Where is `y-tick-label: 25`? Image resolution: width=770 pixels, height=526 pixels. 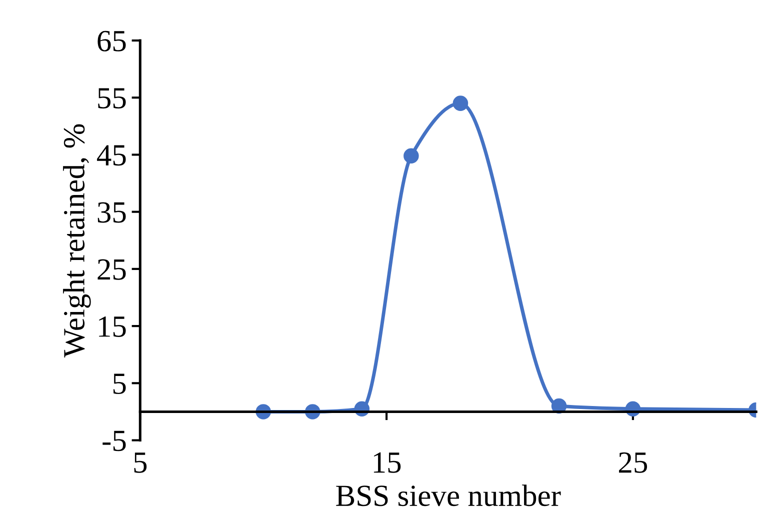 y-tick-label: 25 is located at coordinates (112, 269).